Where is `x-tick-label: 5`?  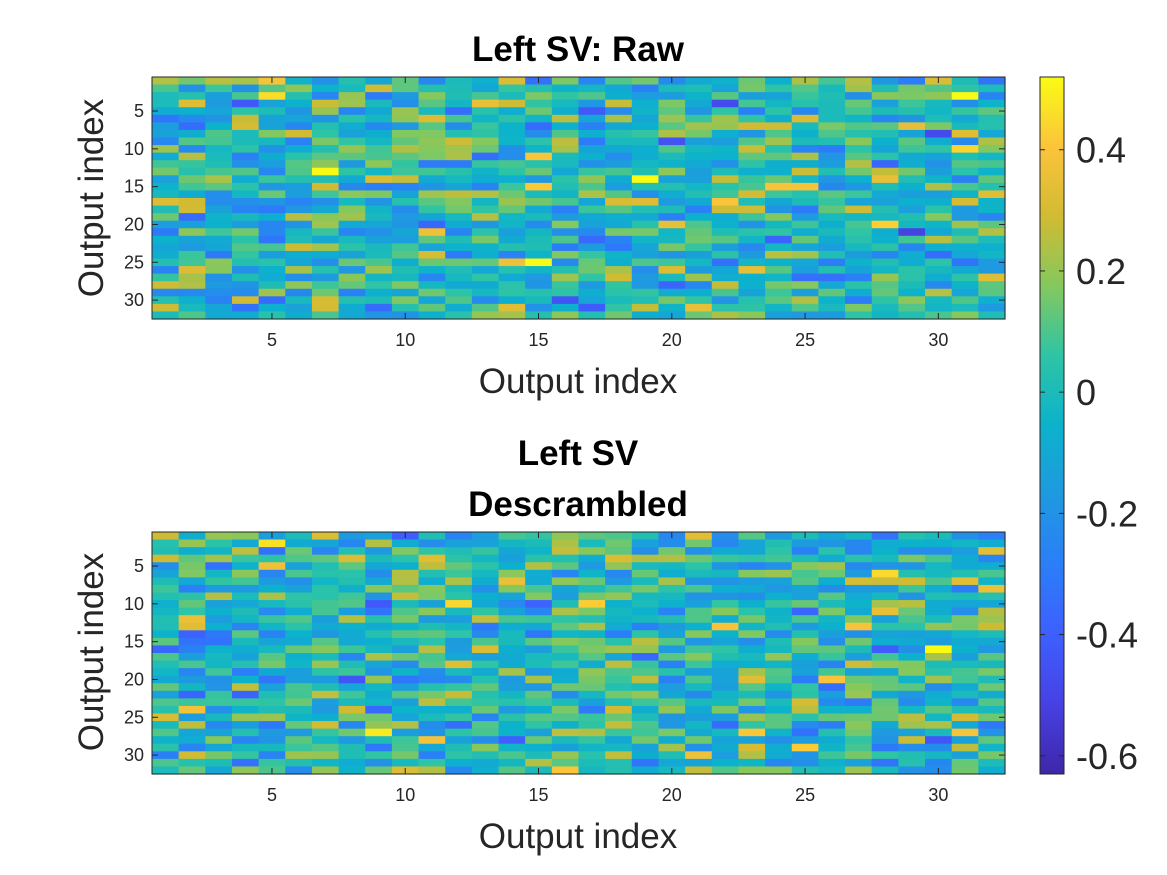 x-tick-label: 5 is located at coordinates (272, 795).